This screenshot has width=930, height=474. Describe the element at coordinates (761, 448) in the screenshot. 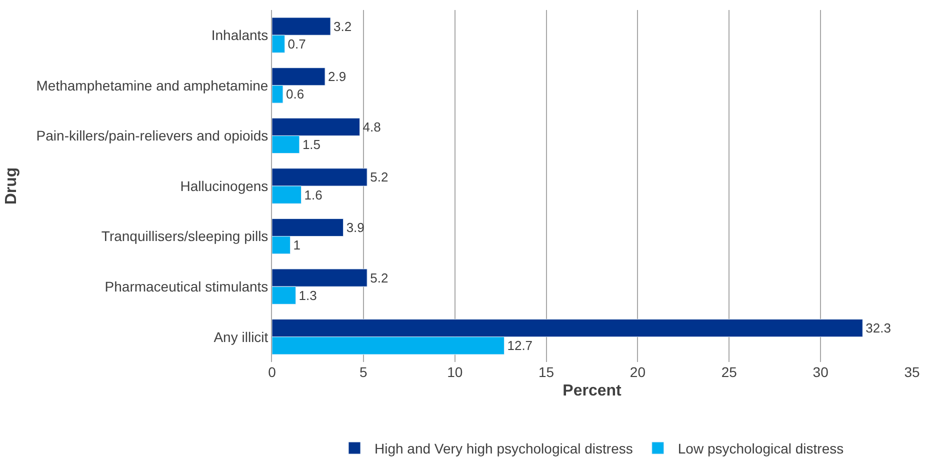

I see `legend-label: Low psychological distress` at that location.